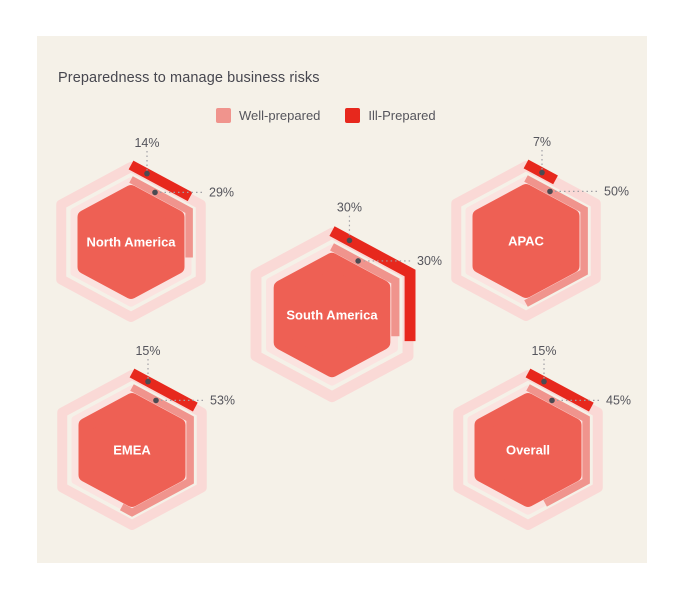  I want to click on hex-gauge-svg-apac: APAC 7% 50%, so click(539, 229).